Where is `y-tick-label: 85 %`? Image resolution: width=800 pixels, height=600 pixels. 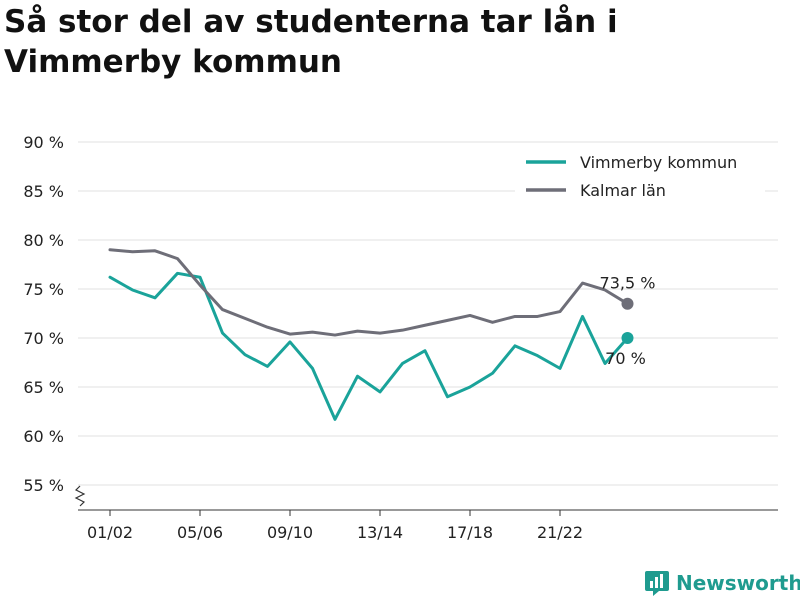
y-tick-label: 85 % is located at coordinates (43, 191).